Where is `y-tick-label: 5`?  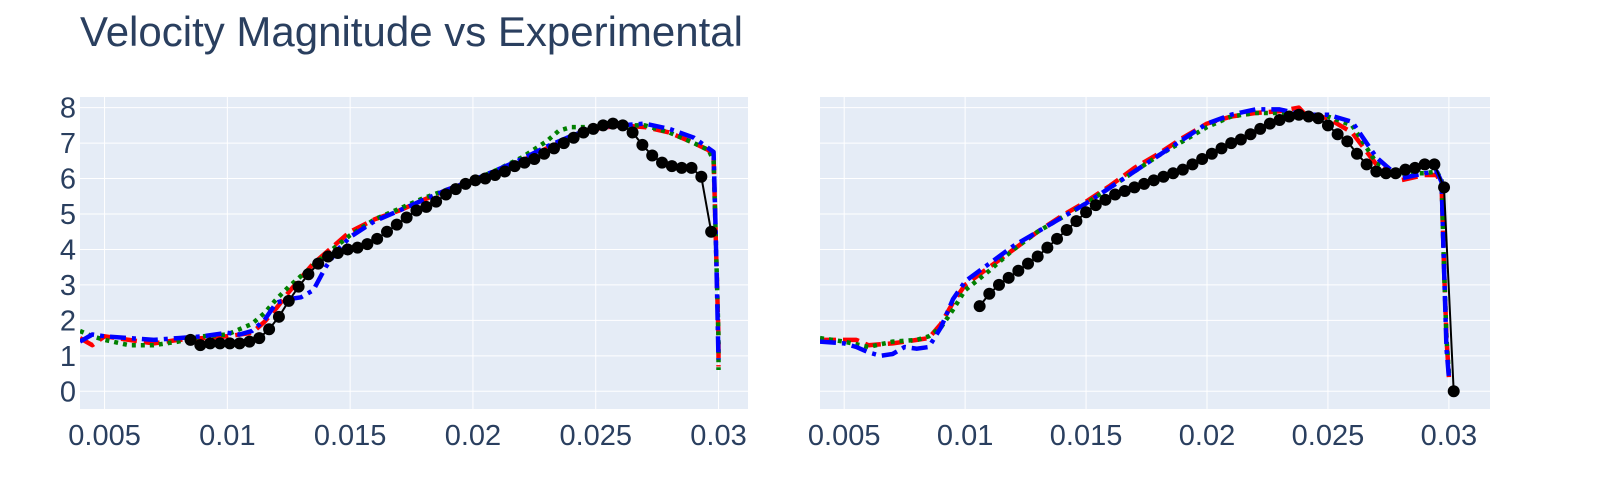 y-tick-label: 5 is located at coordinates (68, 215).